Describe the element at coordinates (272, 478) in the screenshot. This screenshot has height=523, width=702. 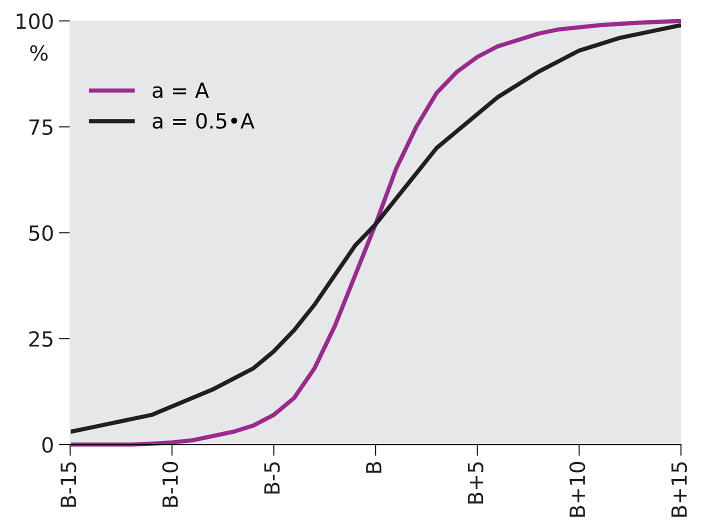
I see `x-tick-label: B-5` at that location.